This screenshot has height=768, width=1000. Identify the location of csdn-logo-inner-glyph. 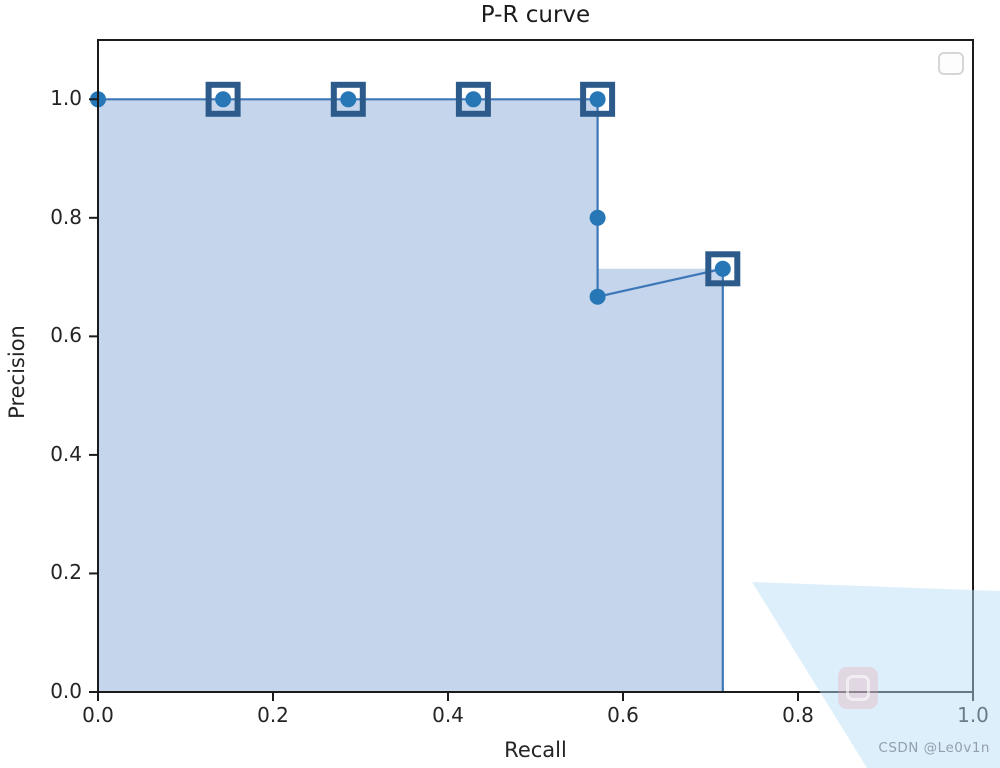
(858, 688).